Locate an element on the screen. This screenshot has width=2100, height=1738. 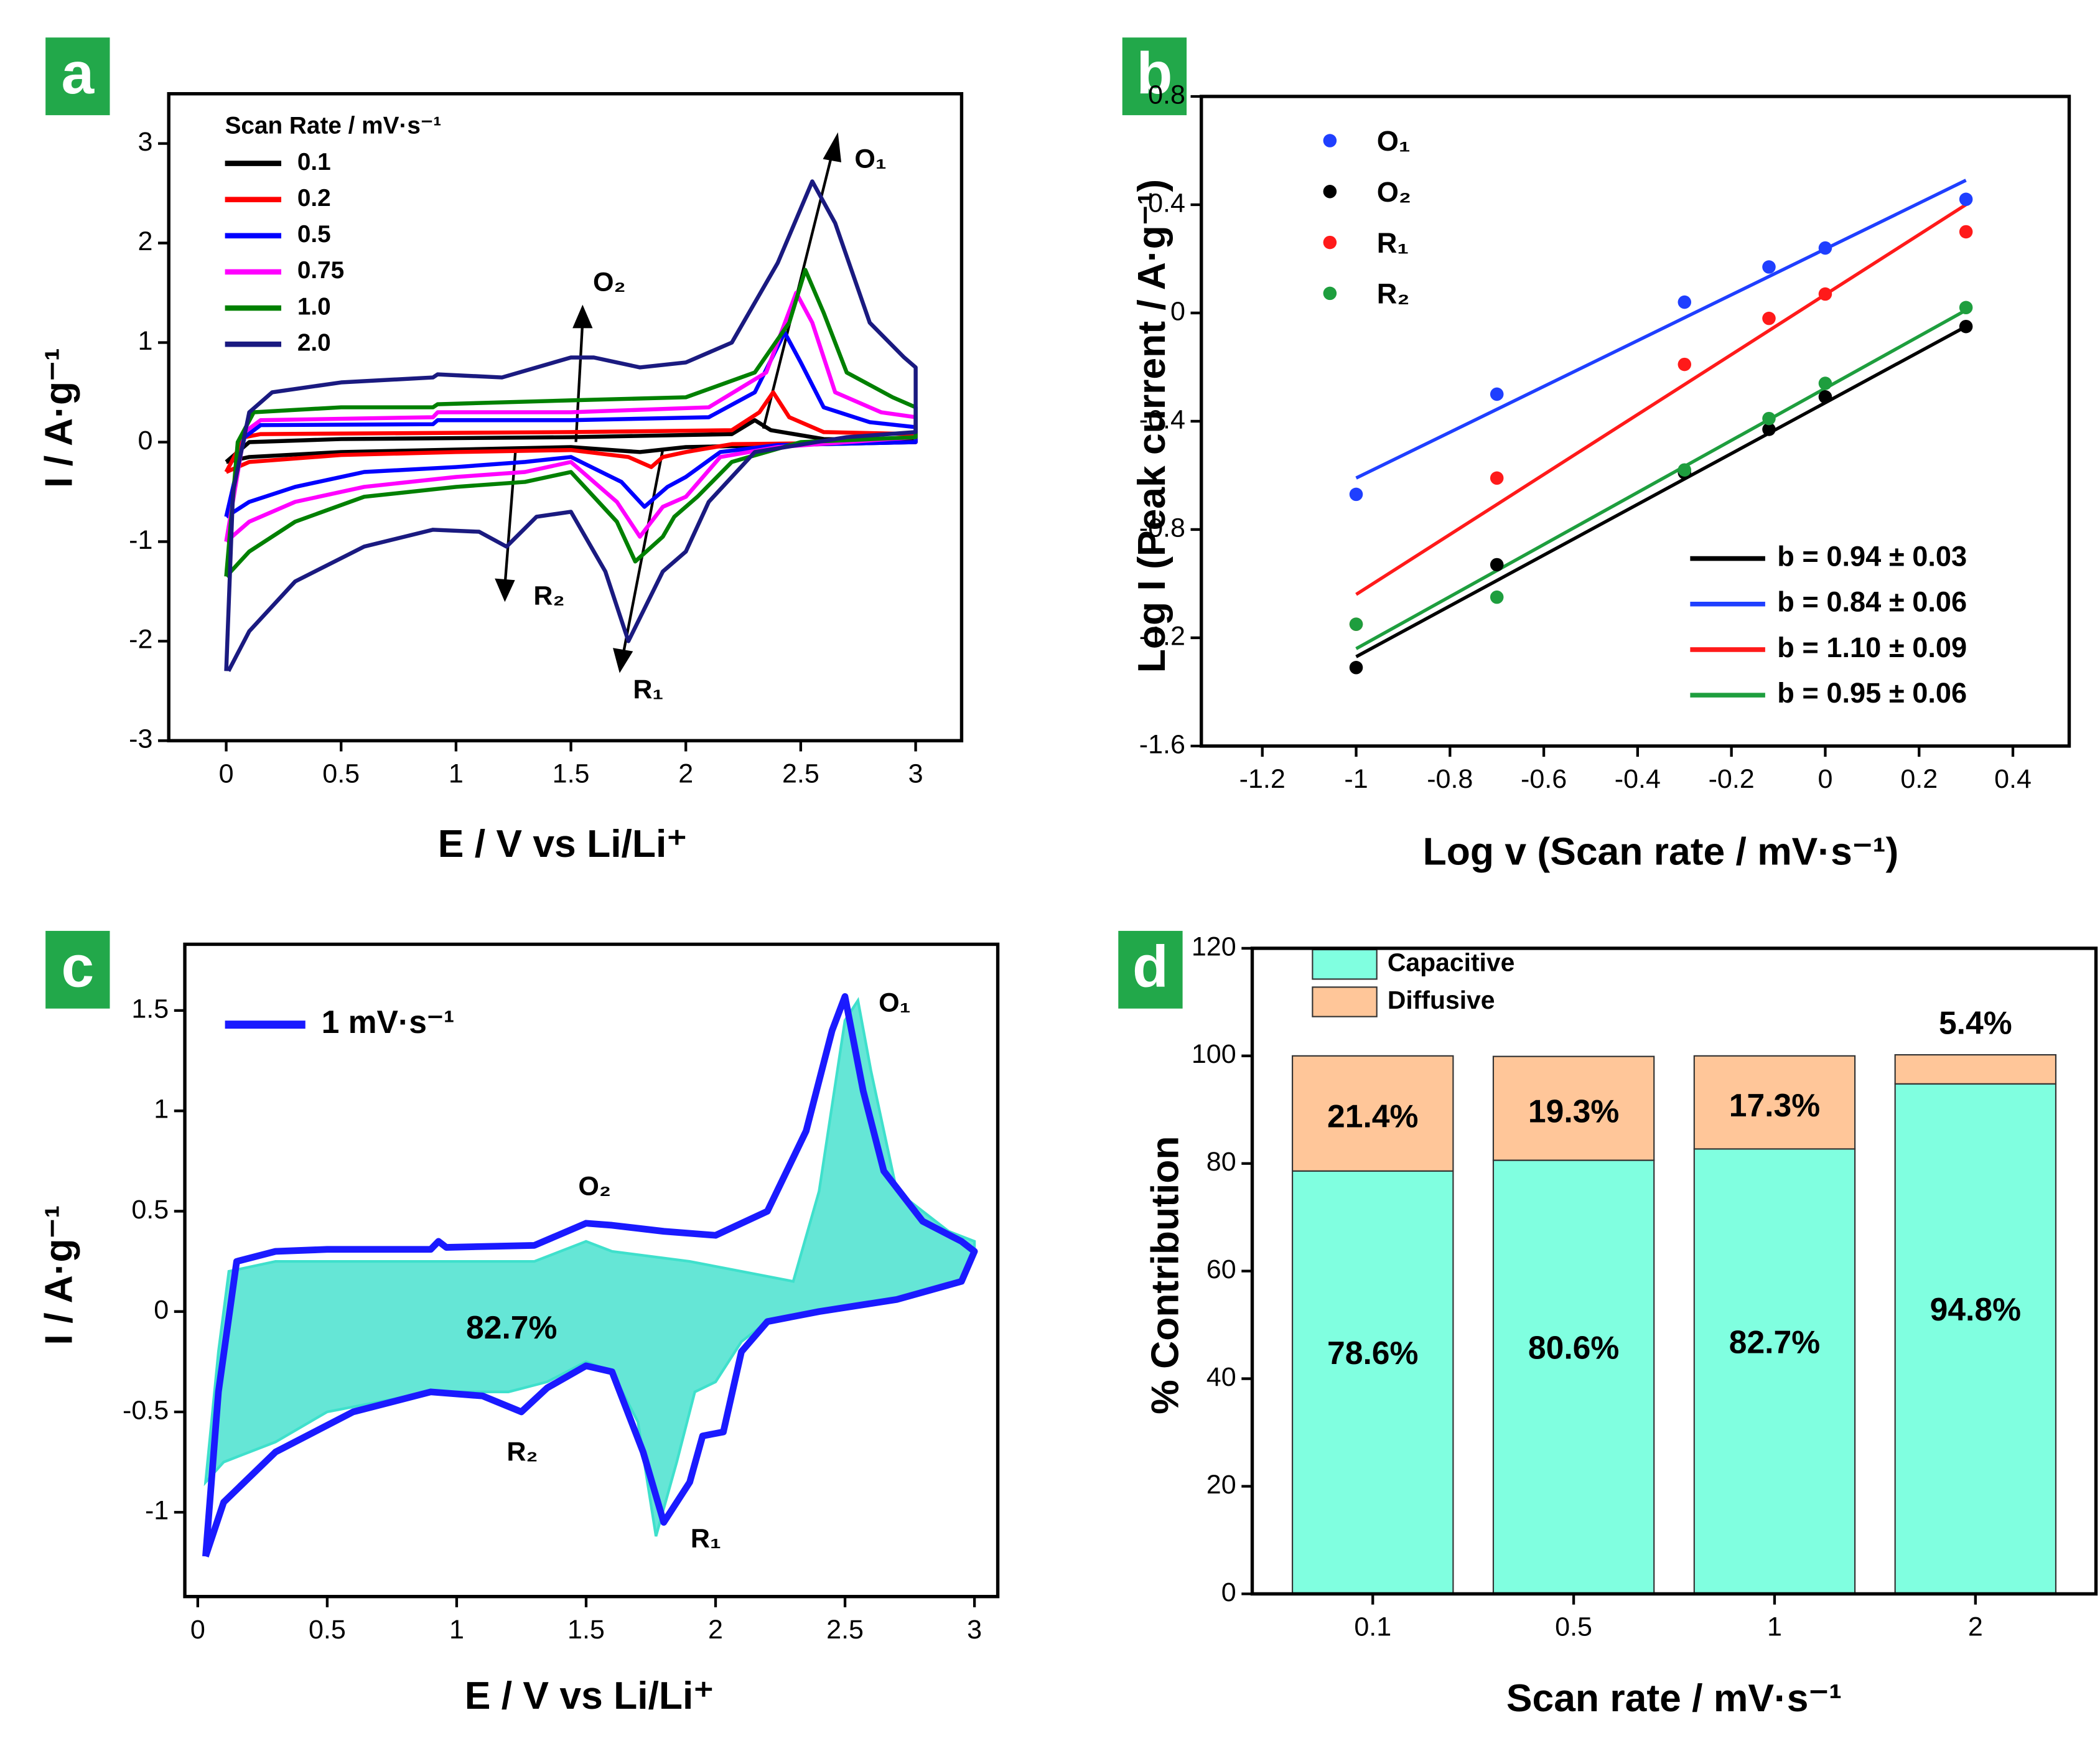
value-label: 78.6% is located at coordinates (1372, 1353).